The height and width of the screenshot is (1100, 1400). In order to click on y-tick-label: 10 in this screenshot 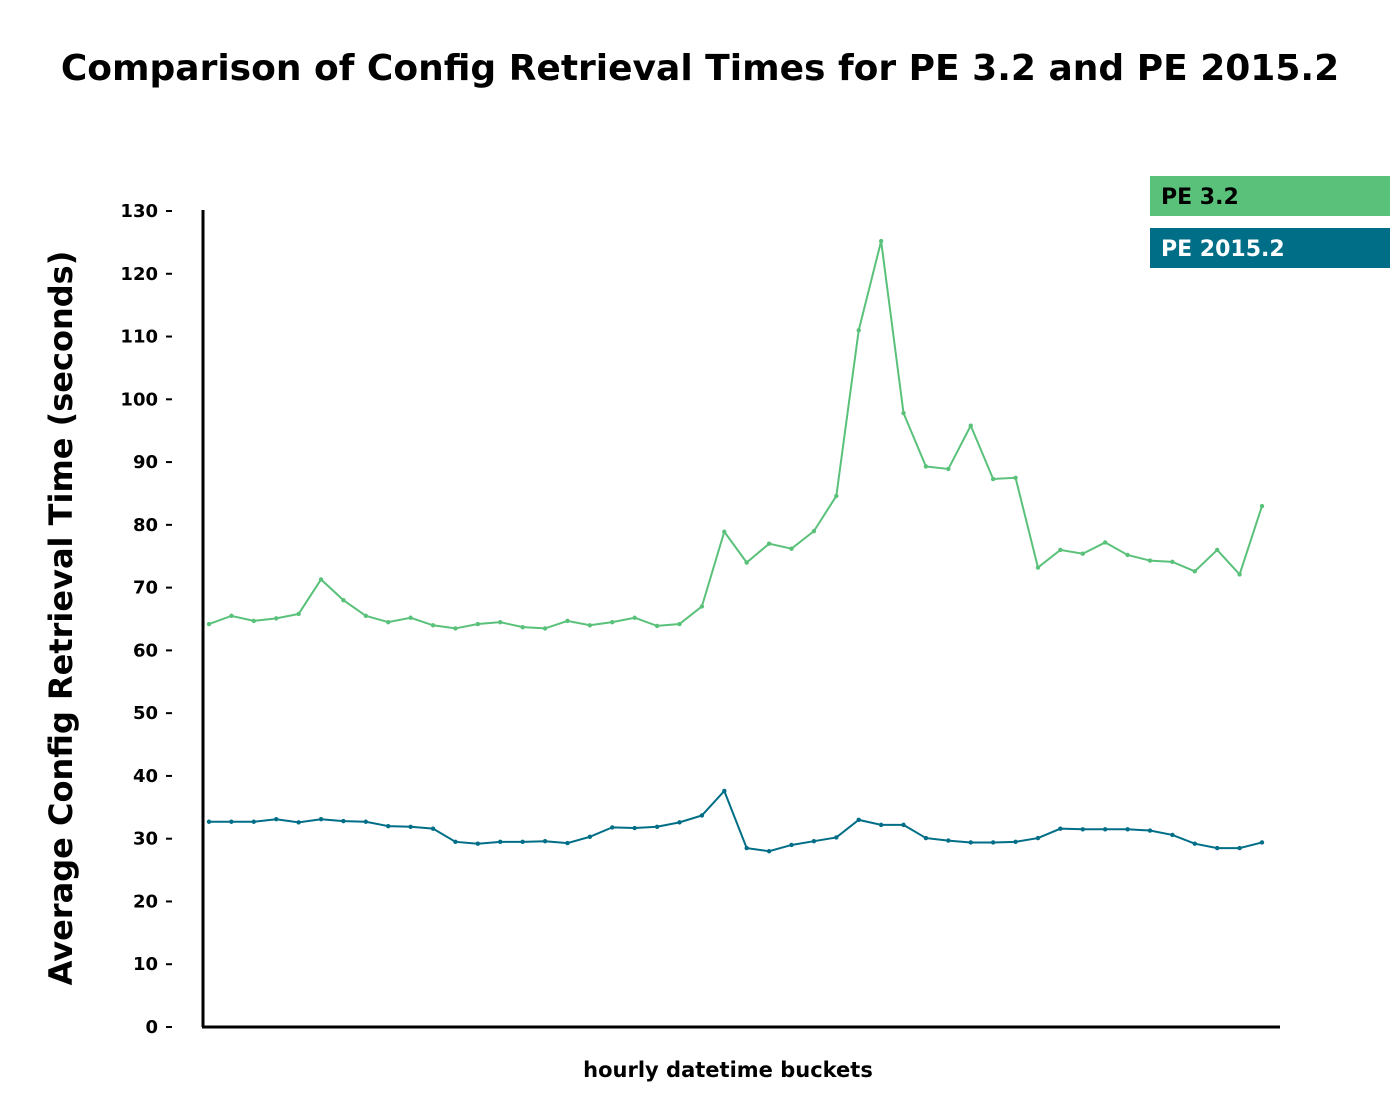, I will do `click(145, 964)`.